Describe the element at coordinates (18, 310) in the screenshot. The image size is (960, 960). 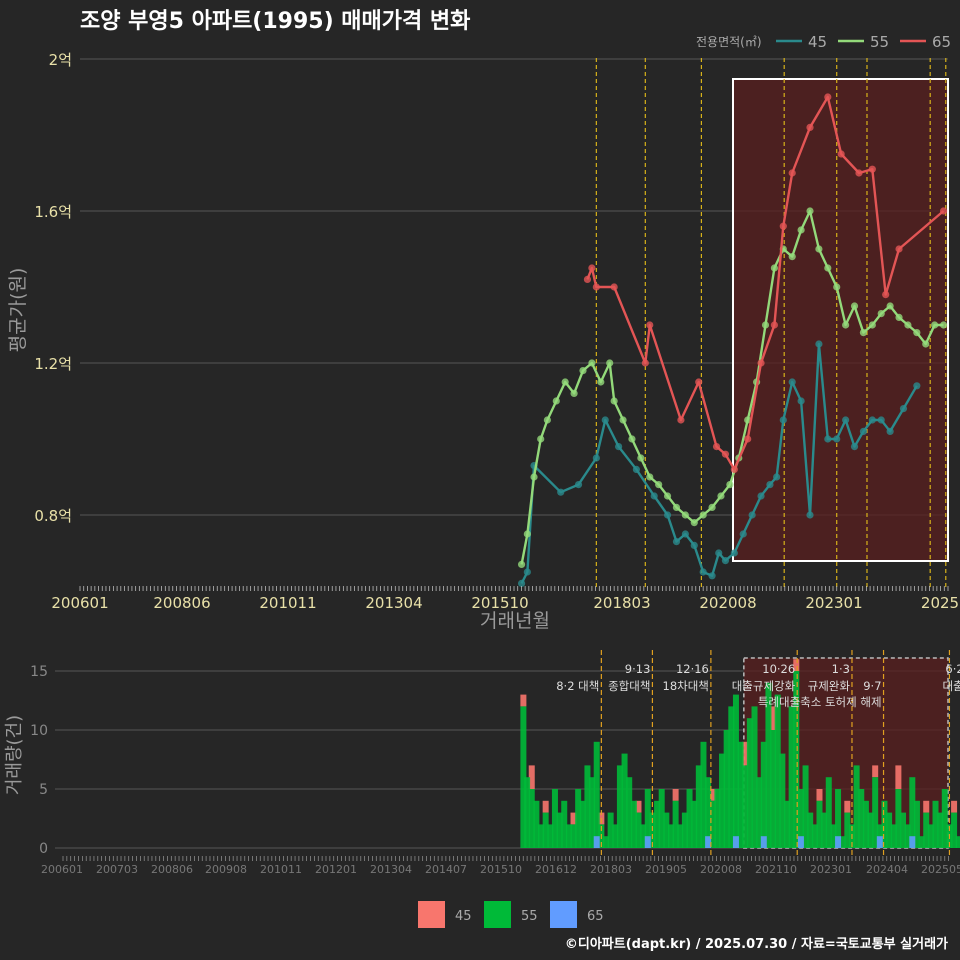
I see `top-y-axis-label: 평균가(원)` at that location.